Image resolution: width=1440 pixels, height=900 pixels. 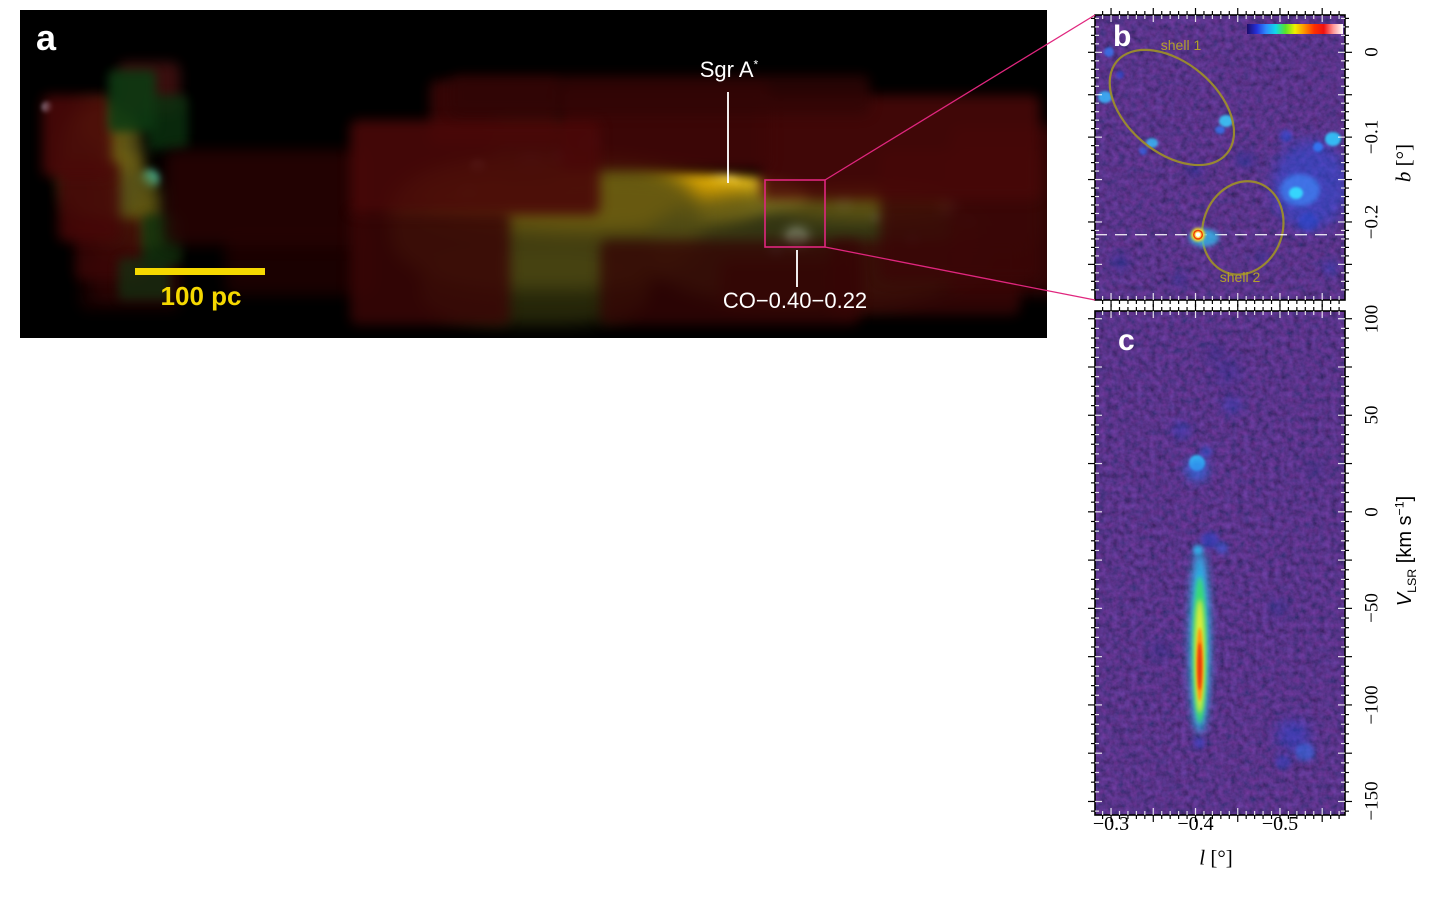 What do you see at coordinates (1195, 824) in the screenshot?
I see `l-axis-tick-label: −0.4` at bounding box center [1195, 824].